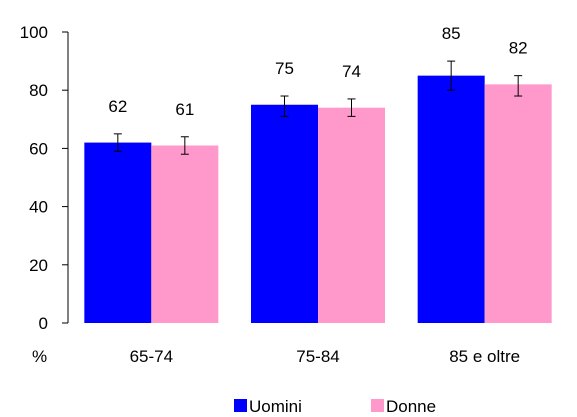 The height and width of the screenshot is (417, 577). What do you see at coordinates (34, 32) in the screenshot?
I see `y-tick-label: 100` at bounding box center [34, 32].